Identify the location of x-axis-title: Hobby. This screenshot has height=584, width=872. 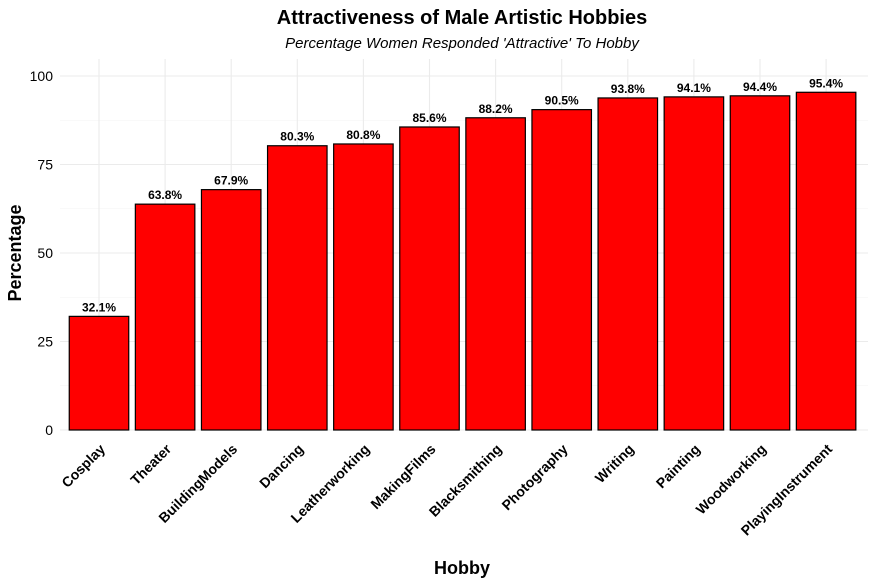
(462, 568).